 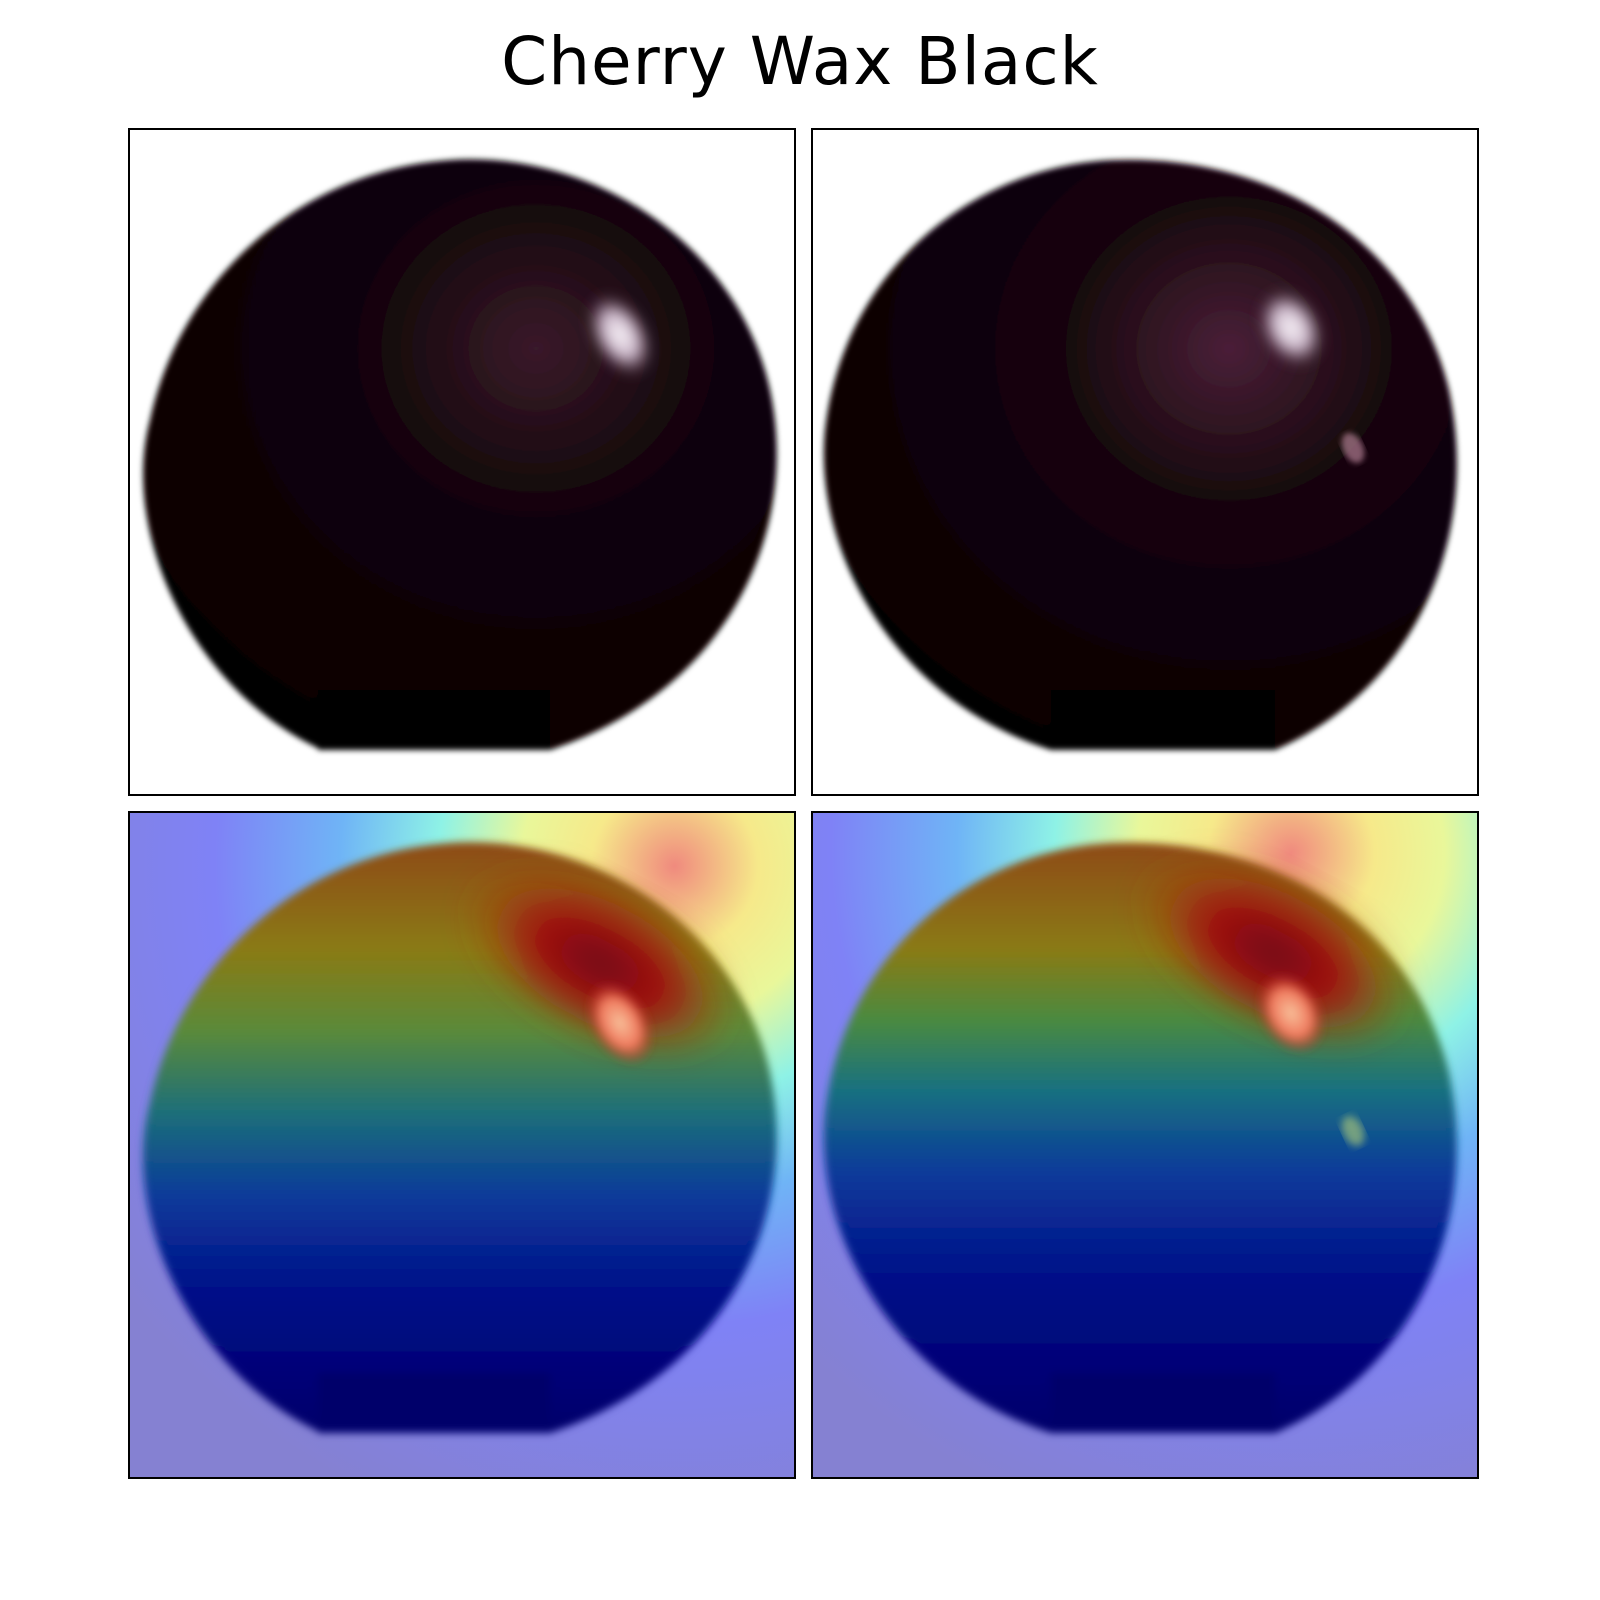 I want to click on figure-title: Cherry Wax Black, so click(x=800, y=61).